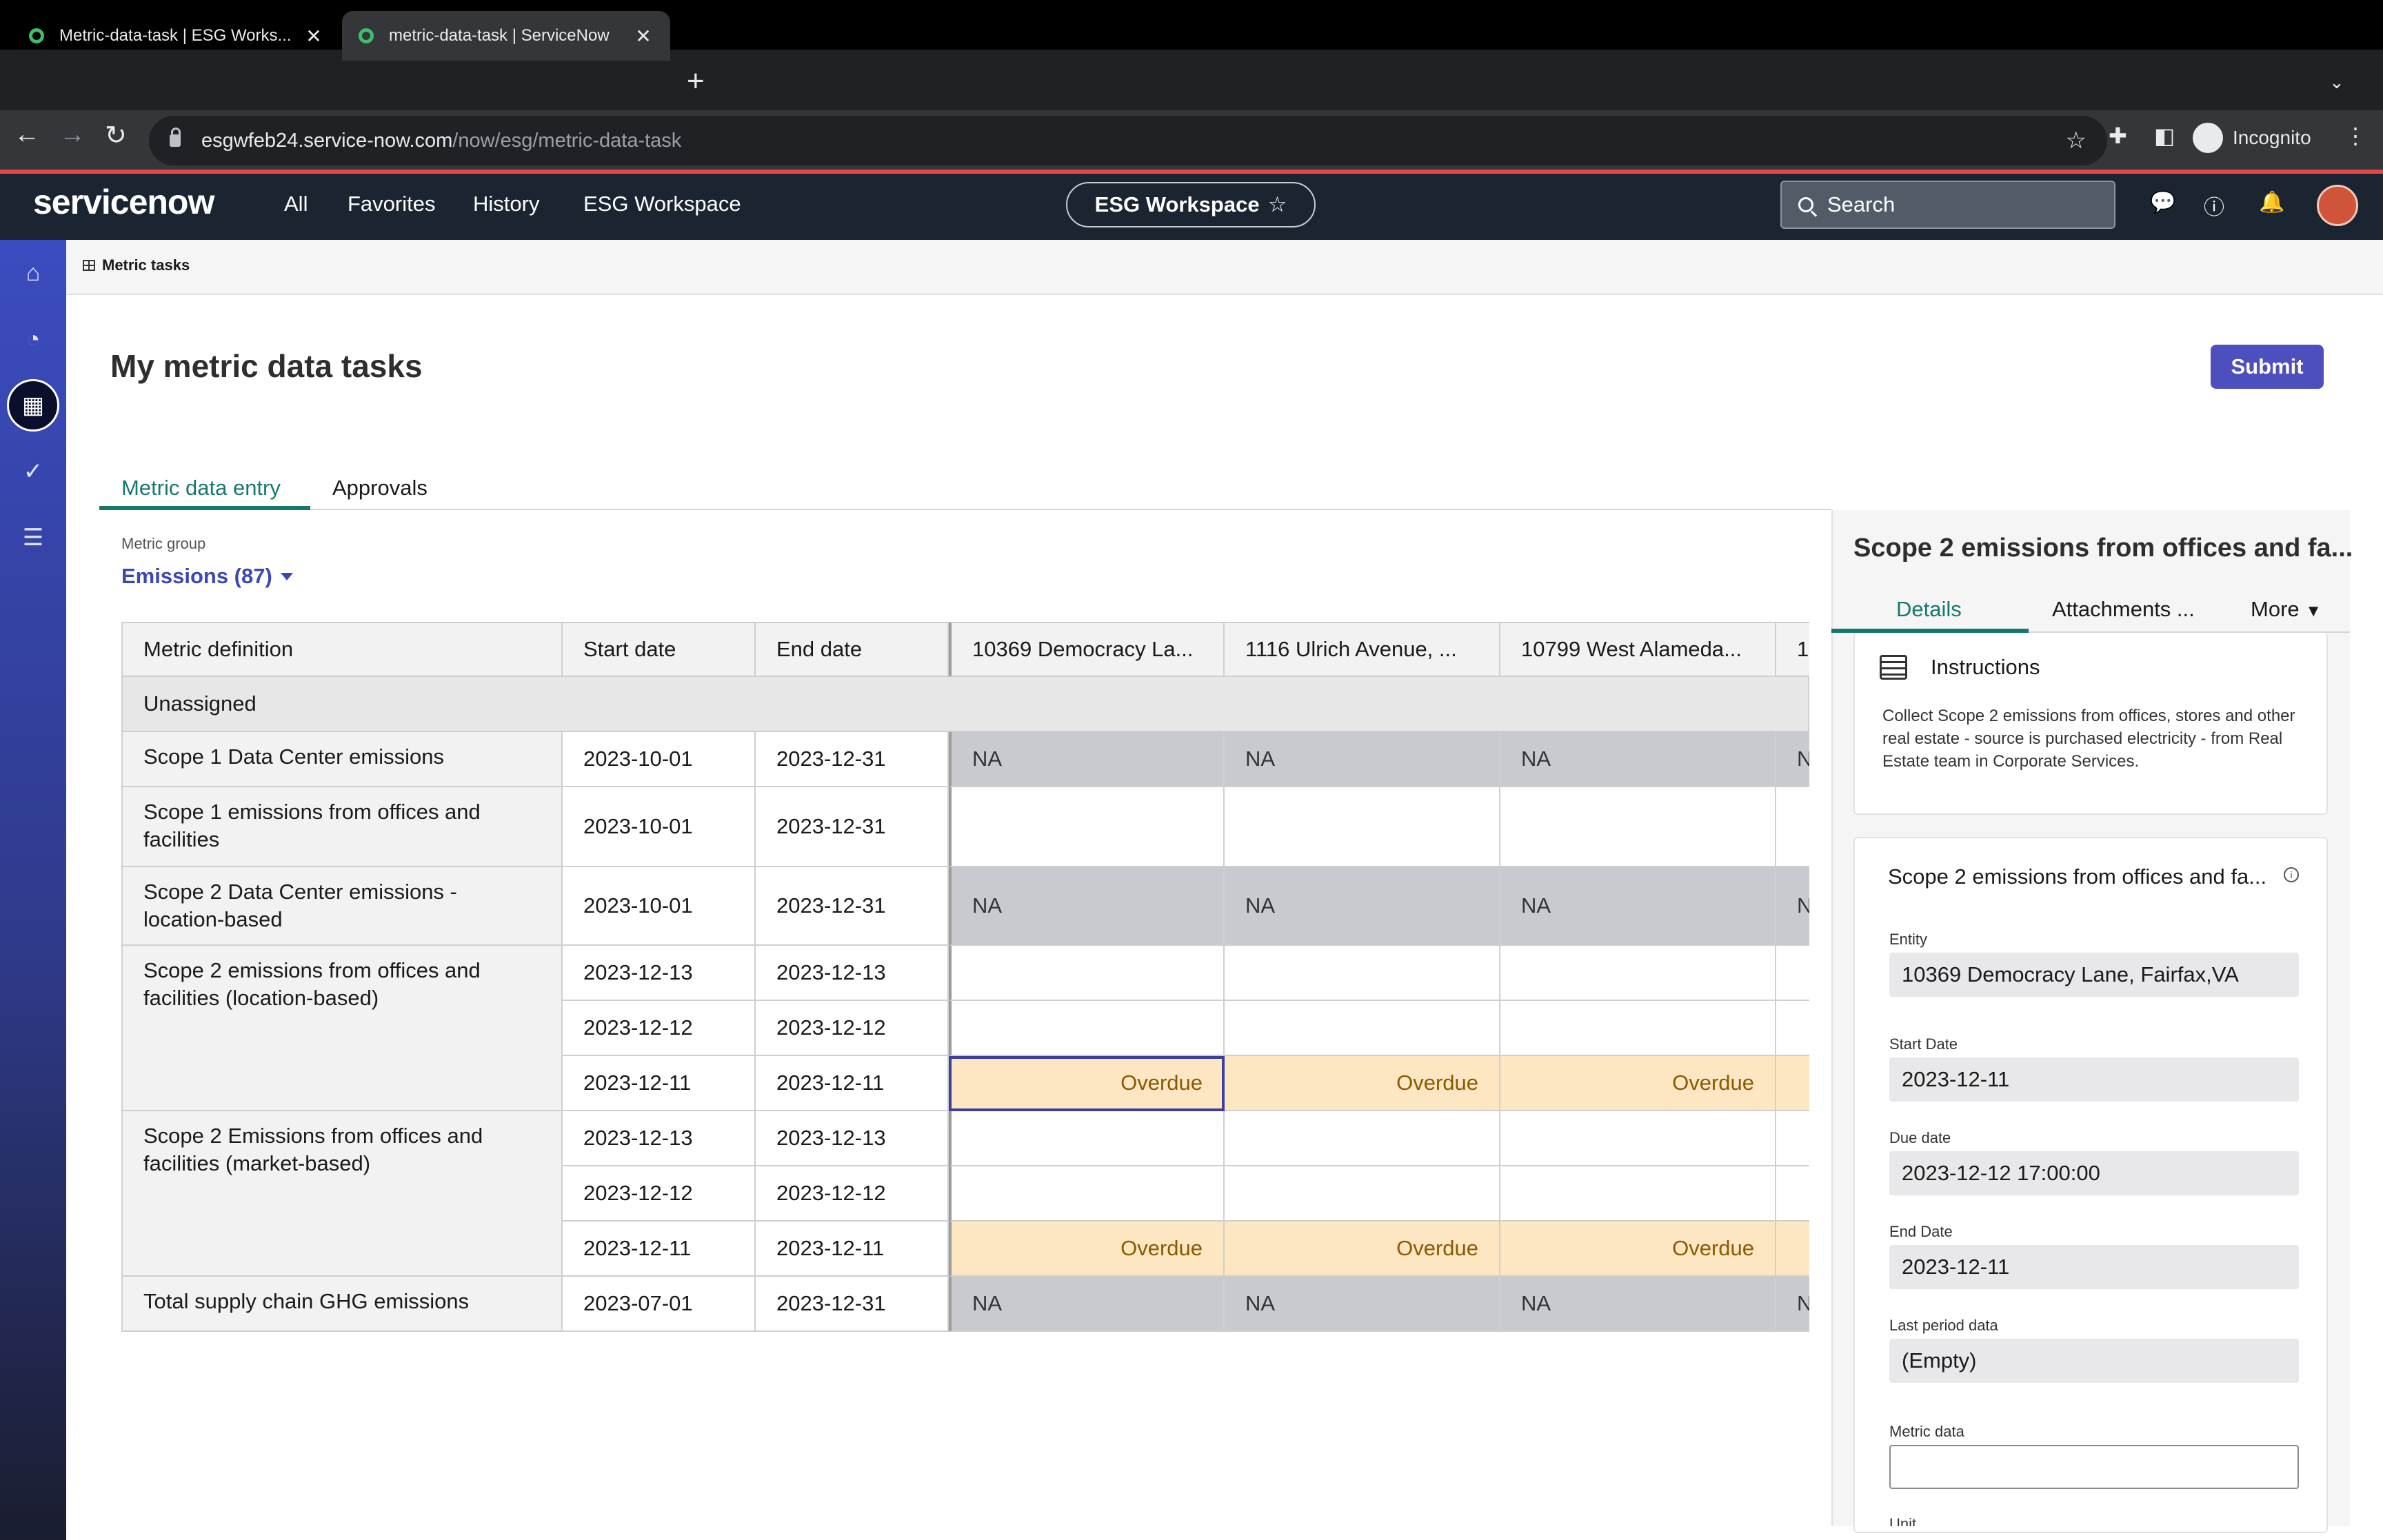 Image resolution: width=2383 pixels, height=1540 pixels. I want to click on workspace-pill: ESG Workspace ☆, so click(1191, 205).